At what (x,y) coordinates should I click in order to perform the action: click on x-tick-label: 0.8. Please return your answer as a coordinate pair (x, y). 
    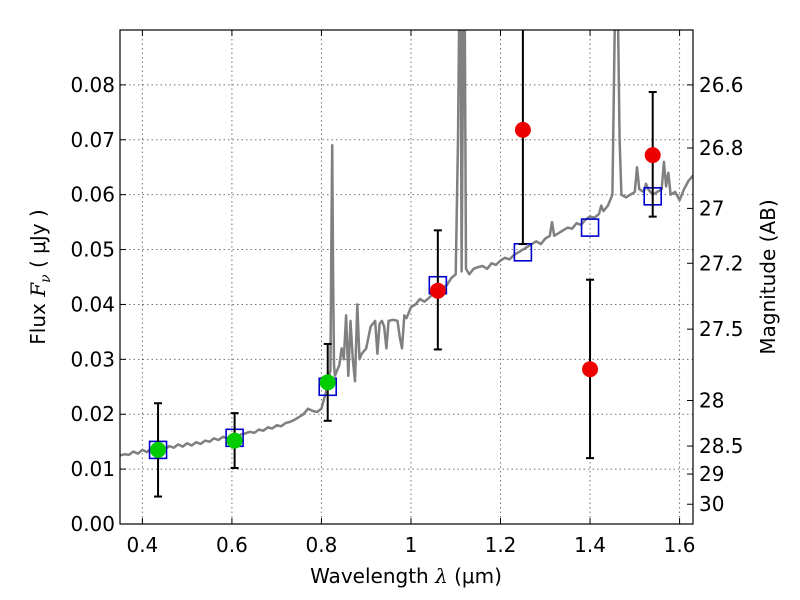
    Looking at the image, I should click on (322, 545).